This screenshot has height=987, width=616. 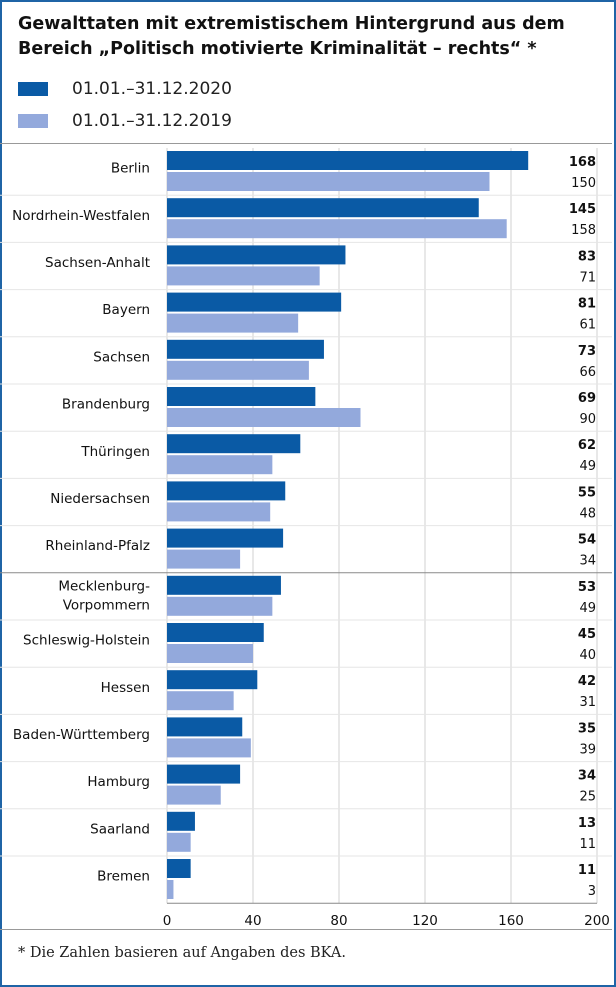 I want to click on category-label: Saarland, so click(x=120, y=829).